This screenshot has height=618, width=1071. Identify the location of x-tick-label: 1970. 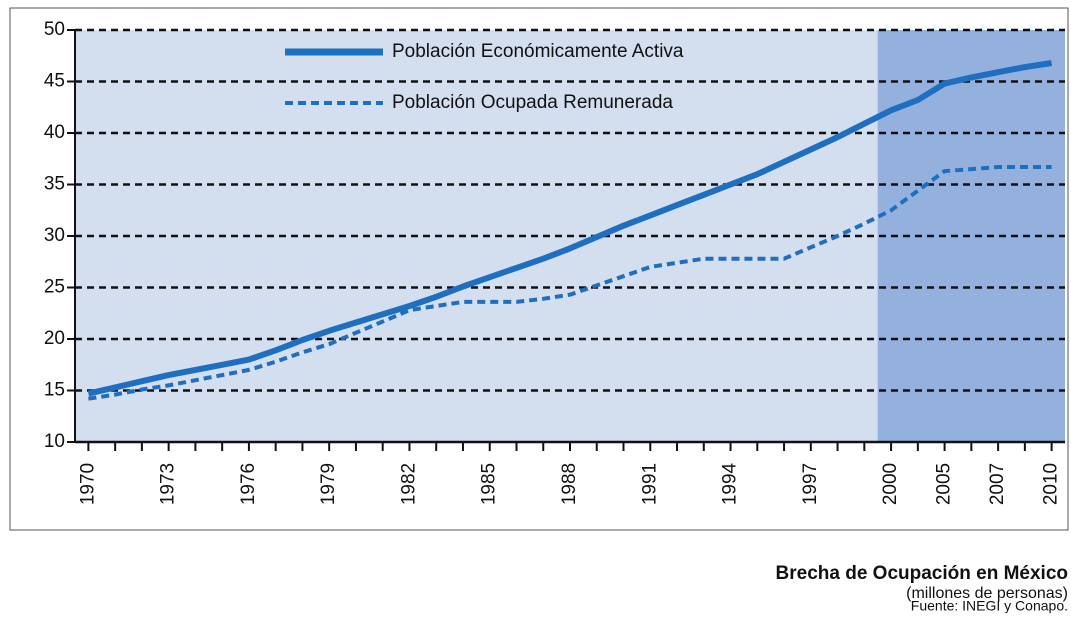
(87, 484).